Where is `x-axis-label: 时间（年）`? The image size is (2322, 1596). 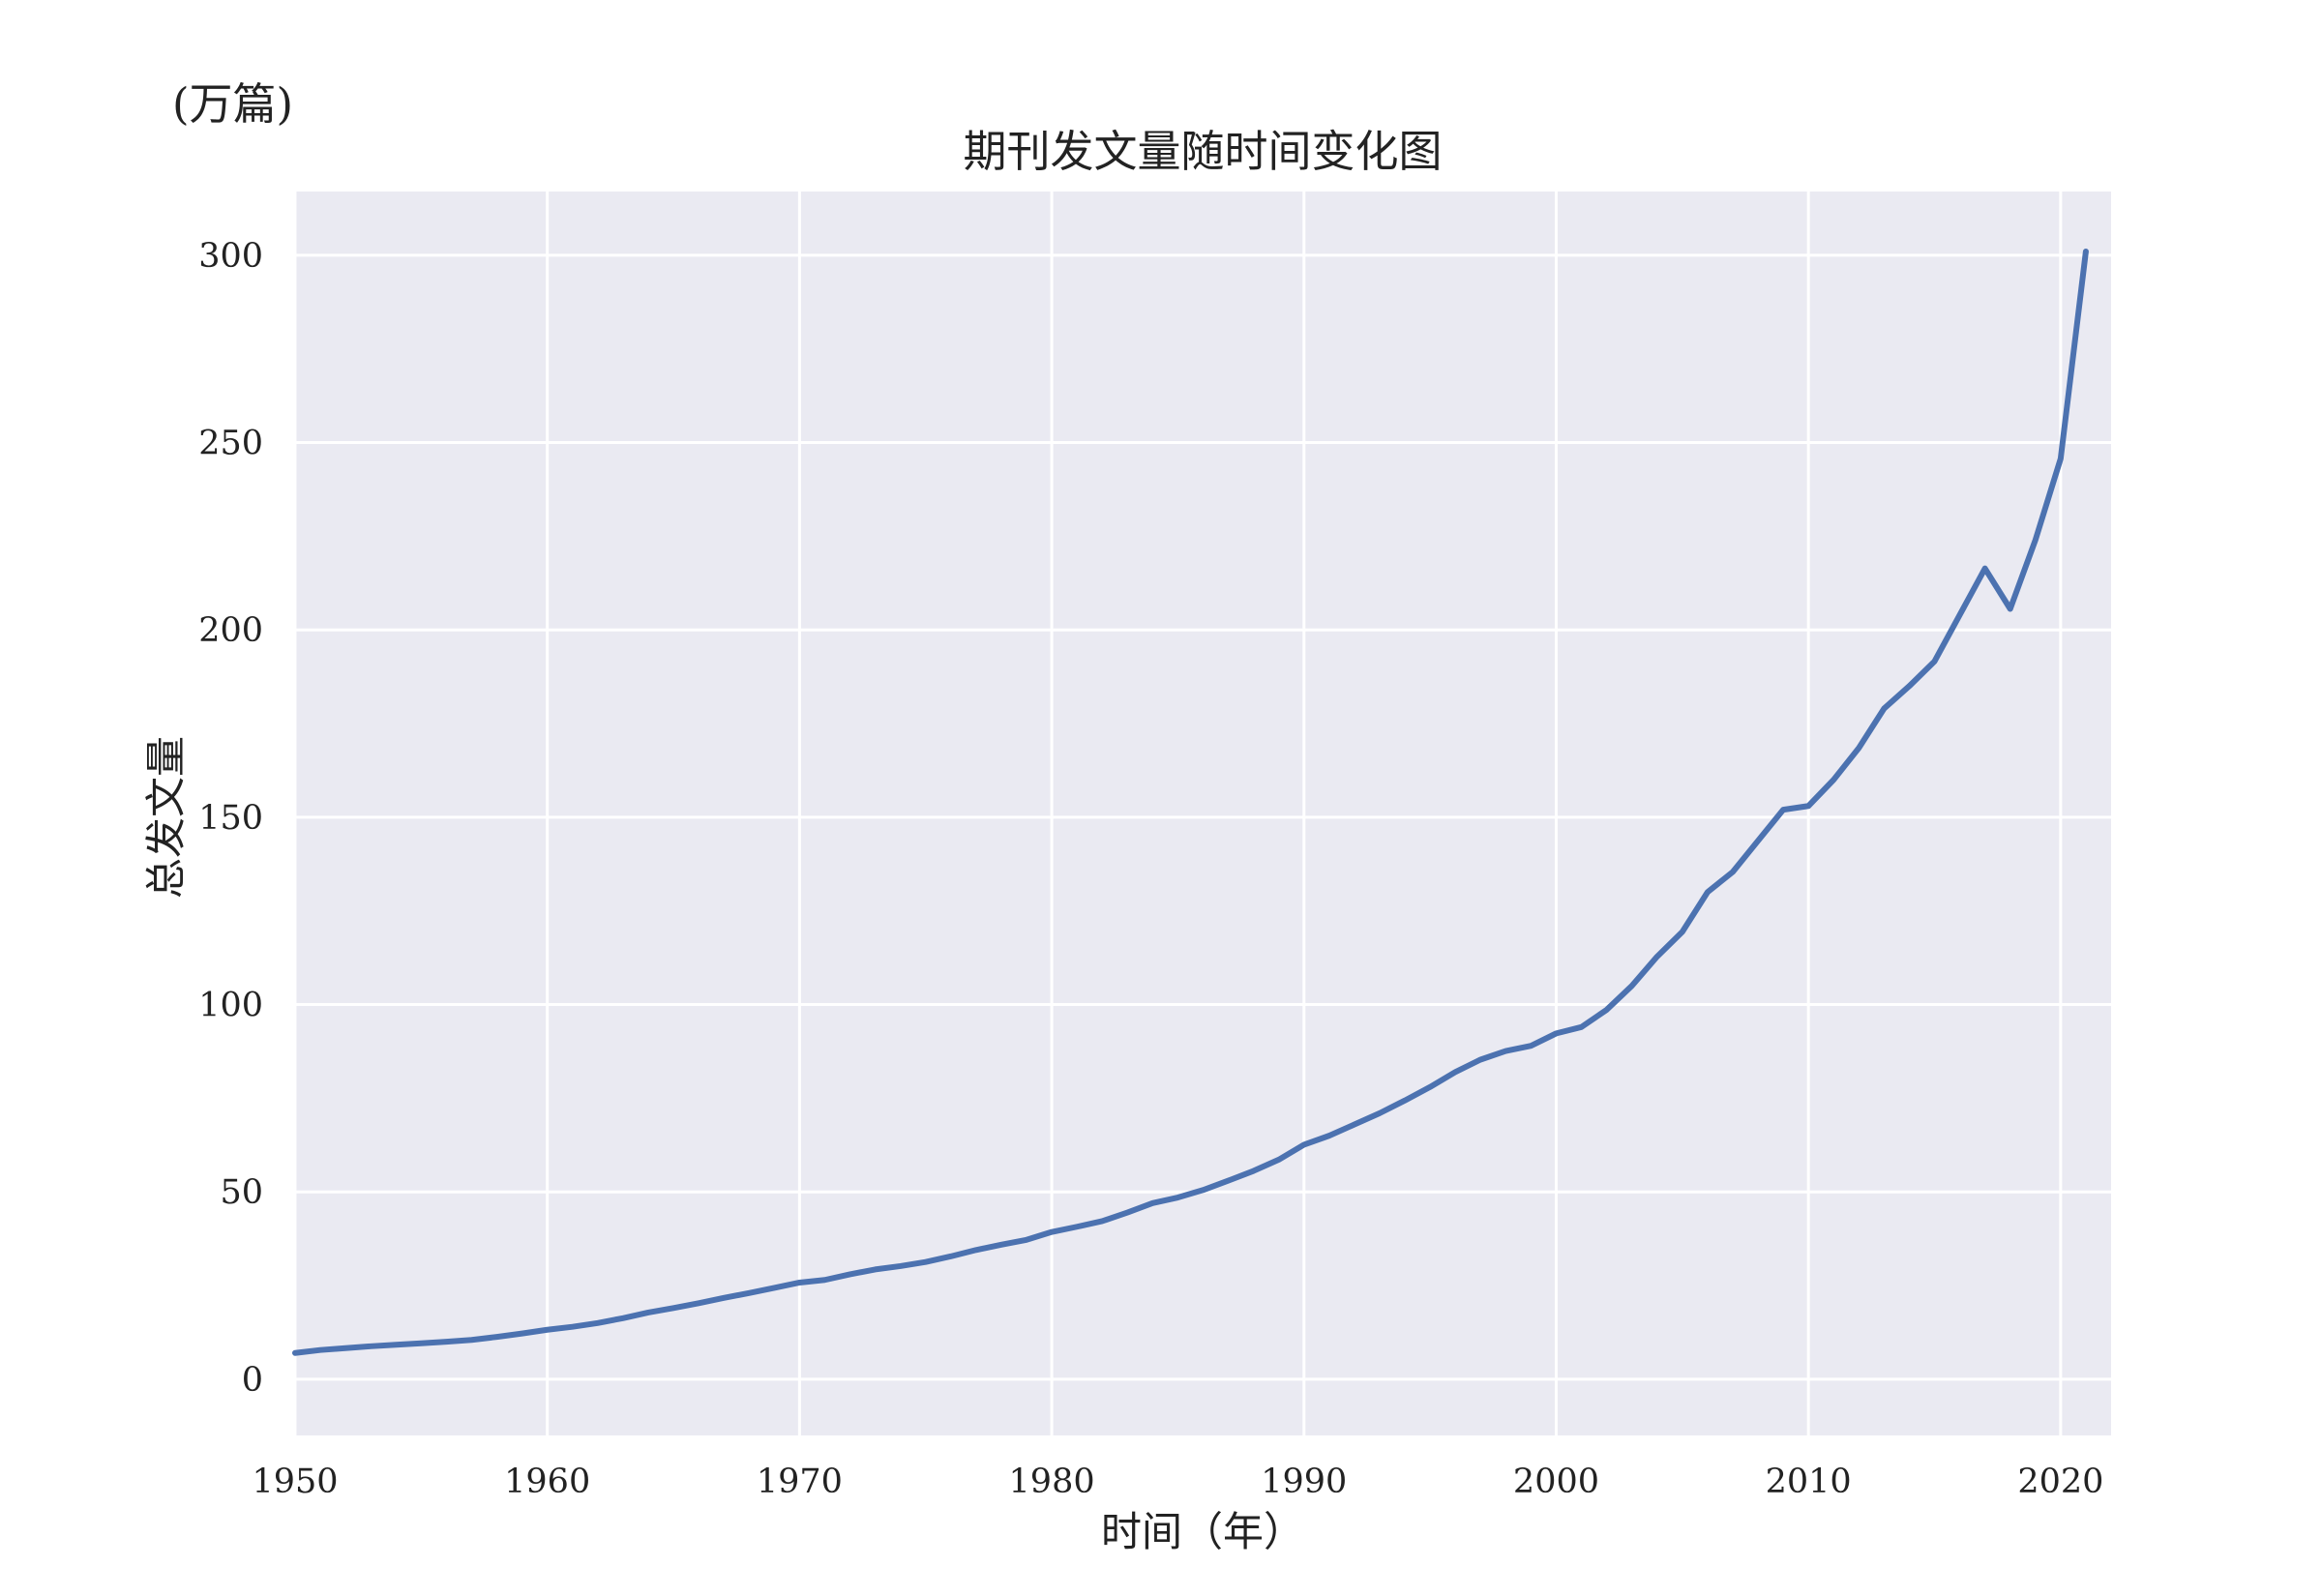 x-axis-label: 时间（年） is located at coordinates (1202, 1531).